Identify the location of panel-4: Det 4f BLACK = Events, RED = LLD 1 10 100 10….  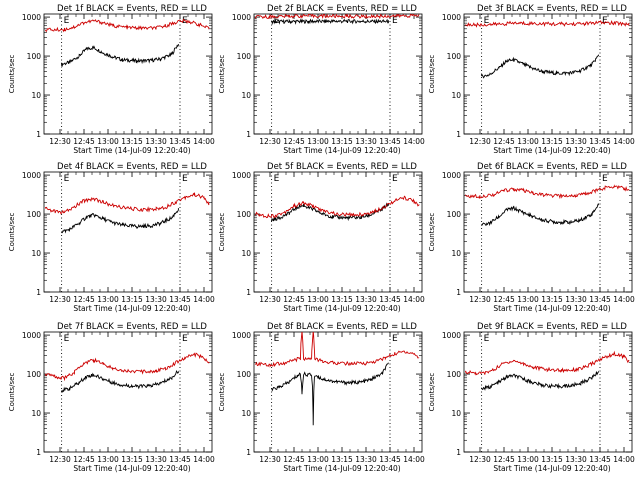
(111, 237).